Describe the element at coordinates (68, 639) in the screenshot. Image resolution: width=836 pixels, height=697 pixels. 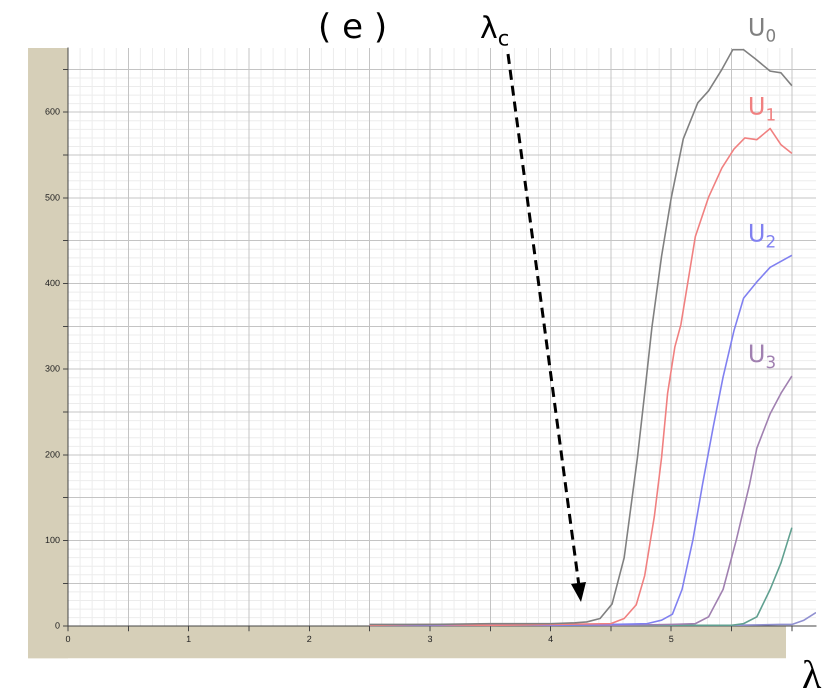
I see `x-tick-label: 0` at that location.